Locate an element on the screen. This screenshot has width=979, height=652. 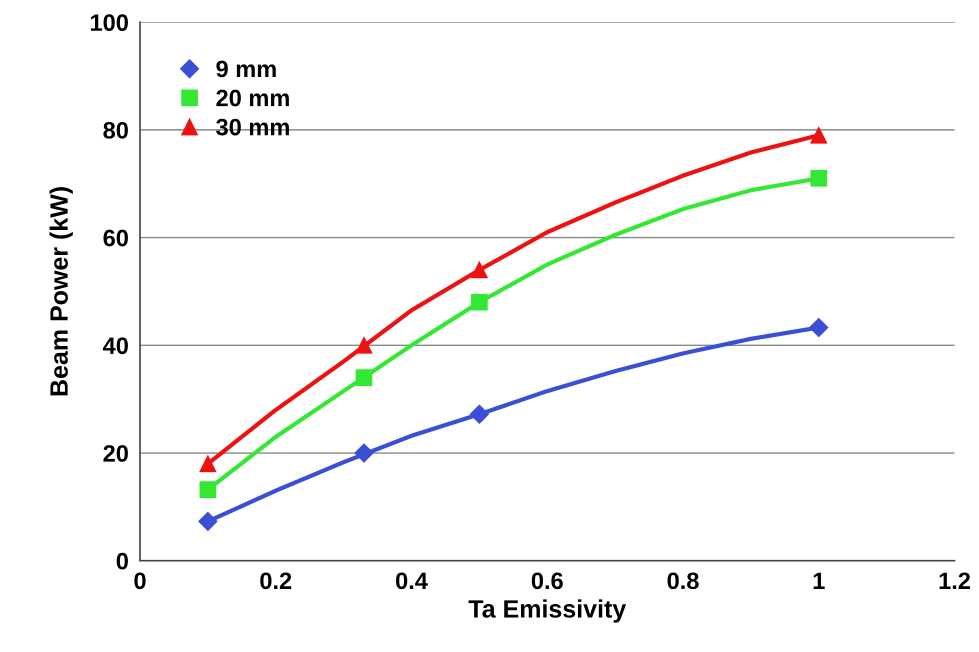
x-tick-label: 0 is located at coordinates (140, 581).